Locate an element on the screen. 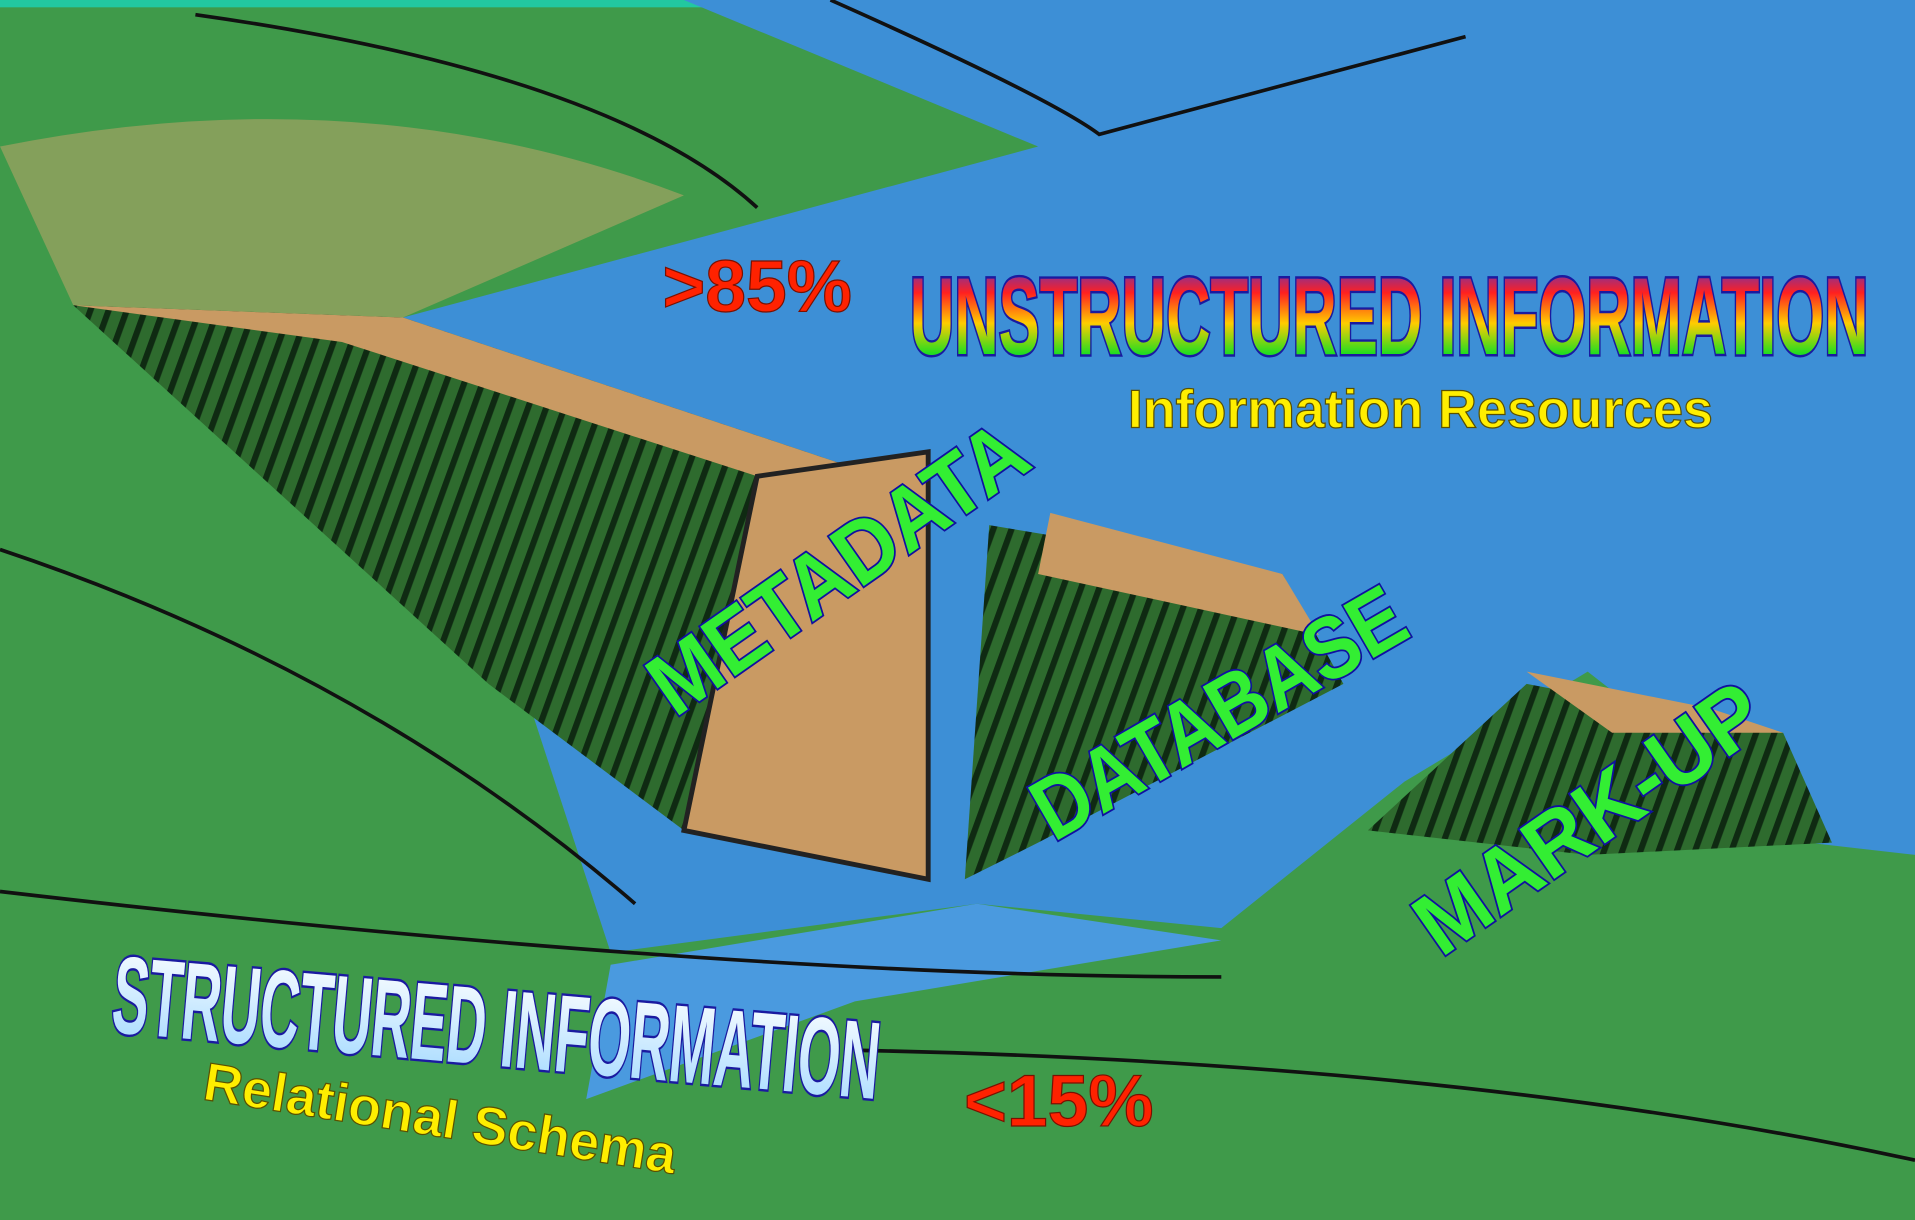  unstructured-subtitle: Information Resources is located at coordinates (1420, 409).